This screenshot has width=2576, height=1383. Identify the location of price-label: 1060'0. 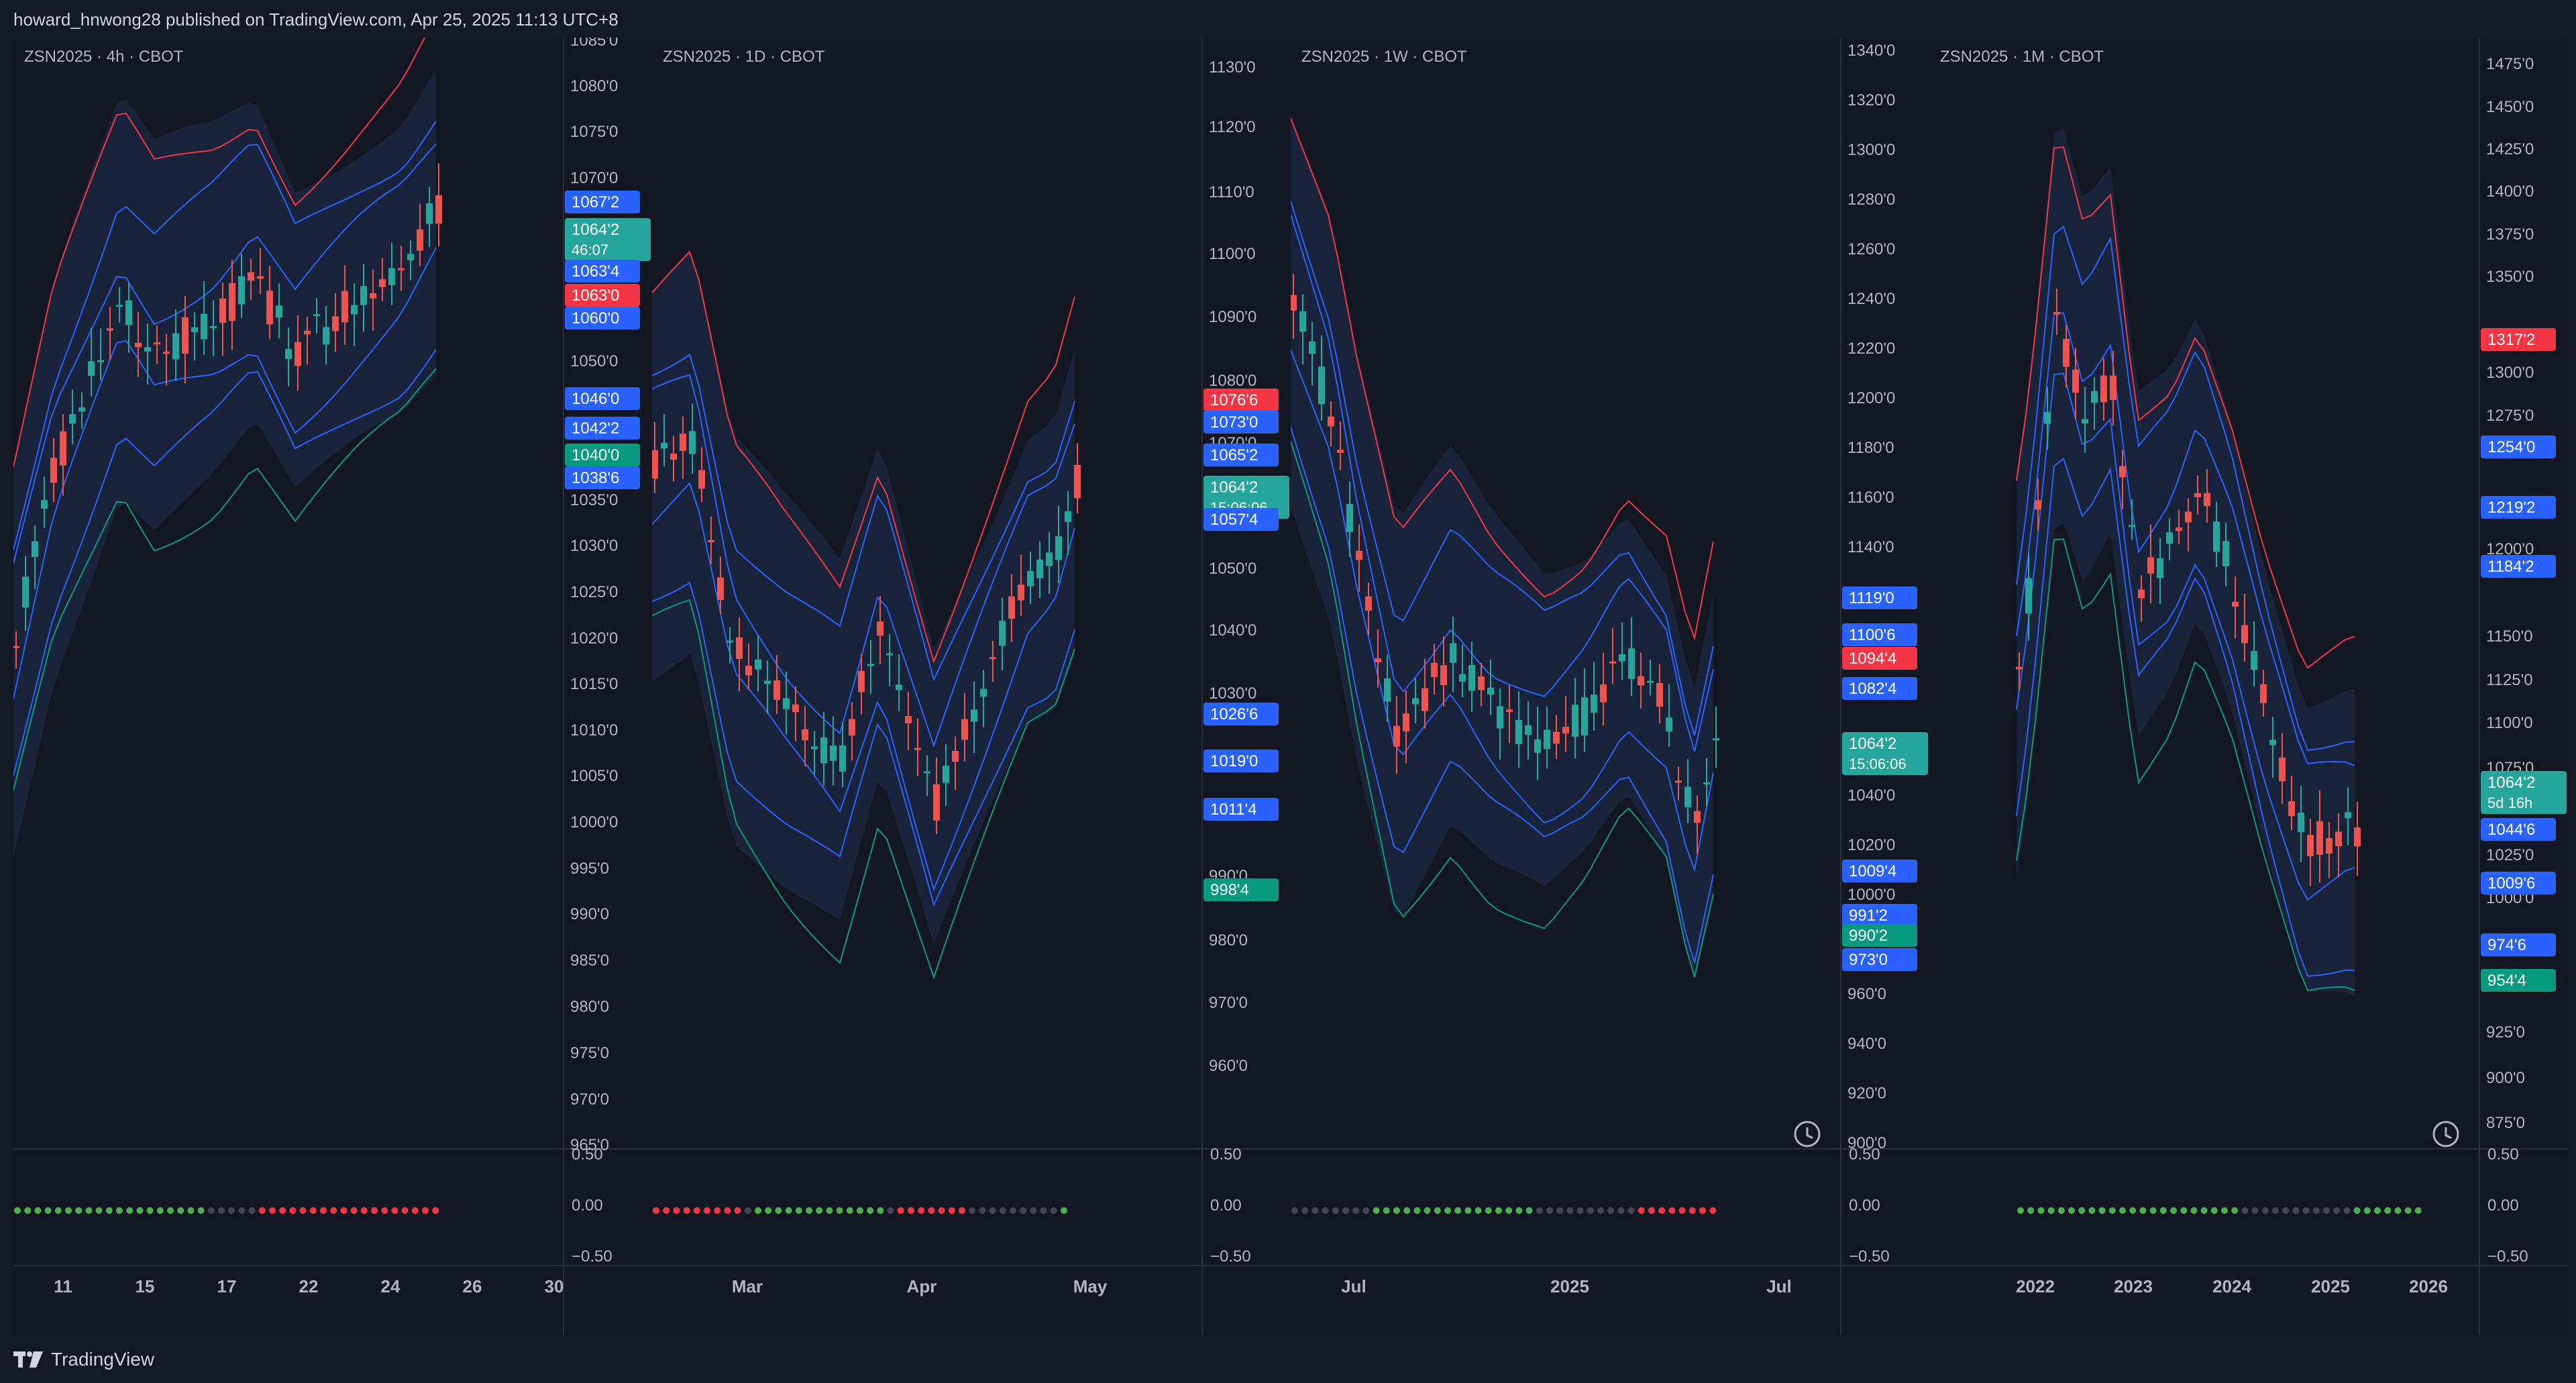
(602, 318).